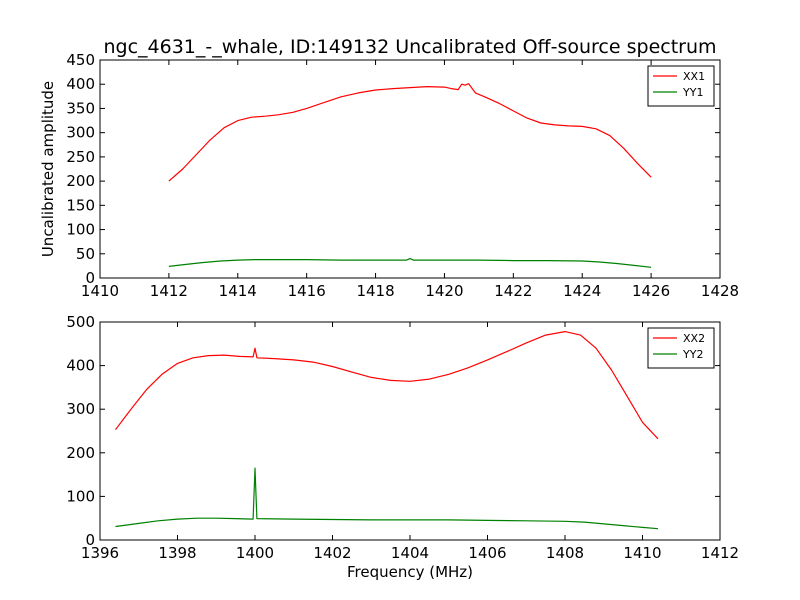 The height and width of the screenshot is (600, 800). I want to click on y-axis-label: Uncalibrated amplitude, so click(48, 169).